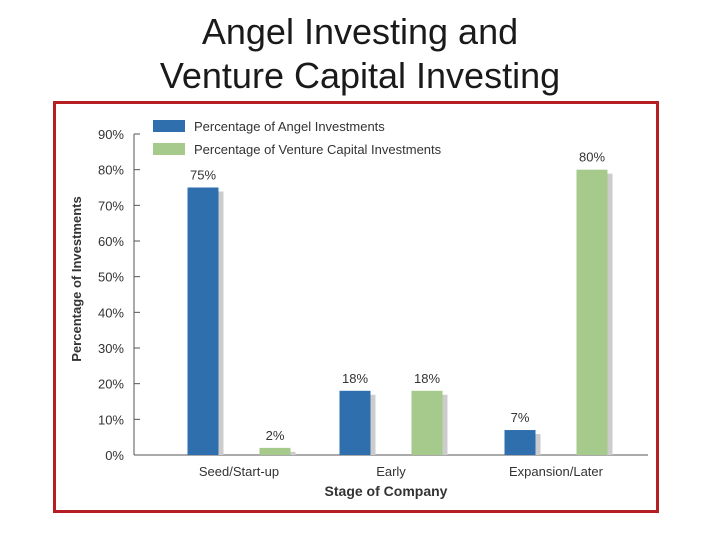 This screenshot has height=540, width=720. What do you see at coordinates (355, 378) in the screenshot?
I see `data-label-angel-1: 18%` at bounding box center [355, 378].